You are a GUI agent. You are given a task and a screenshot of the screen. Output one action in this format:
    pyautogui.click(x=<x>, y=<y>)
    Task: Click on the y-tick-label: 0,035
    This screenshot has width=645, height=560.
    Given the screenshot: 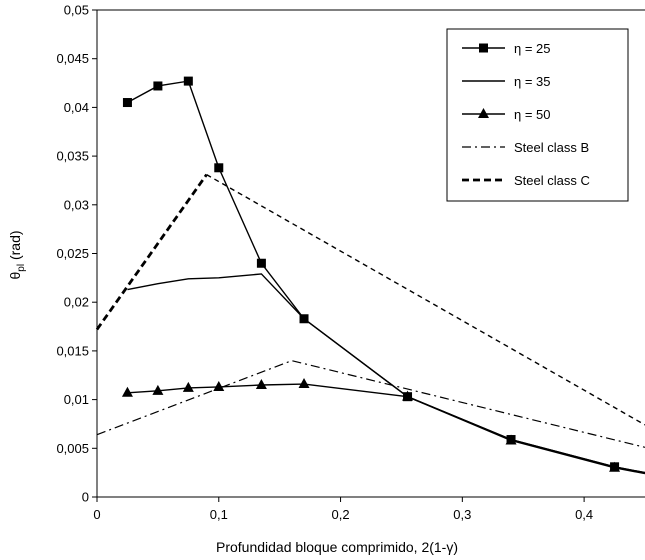 What is the action you would take?
    pyautogui.click(x=72, y=156)
    